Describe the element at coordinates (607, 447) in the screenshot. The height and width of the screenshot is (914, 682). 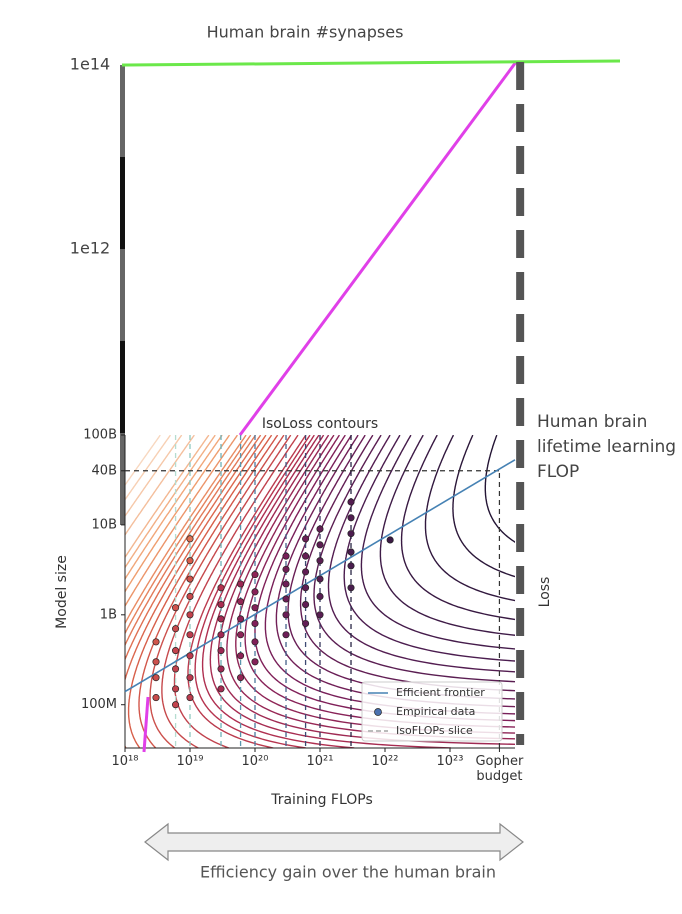
I see `brain-flop-label: Human brain lifetime learning FLOP` at that location.